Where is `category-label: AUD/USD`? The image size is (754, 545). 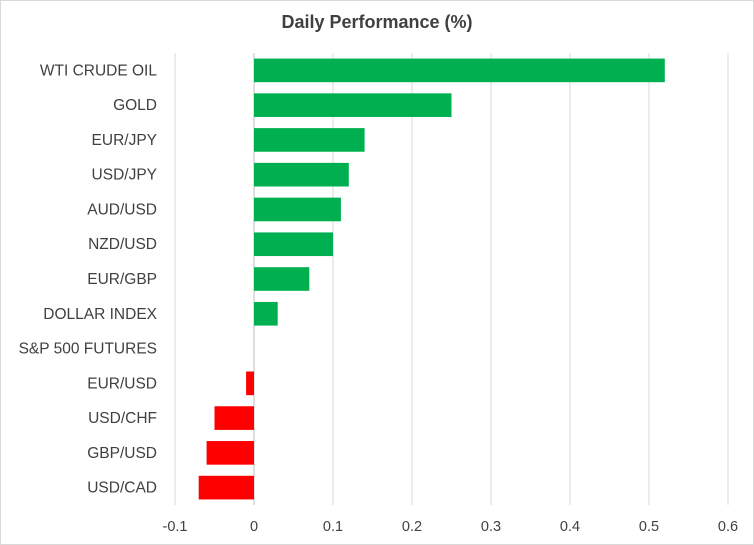 category-label: AUD/USD is located at coordinates (122, 209).